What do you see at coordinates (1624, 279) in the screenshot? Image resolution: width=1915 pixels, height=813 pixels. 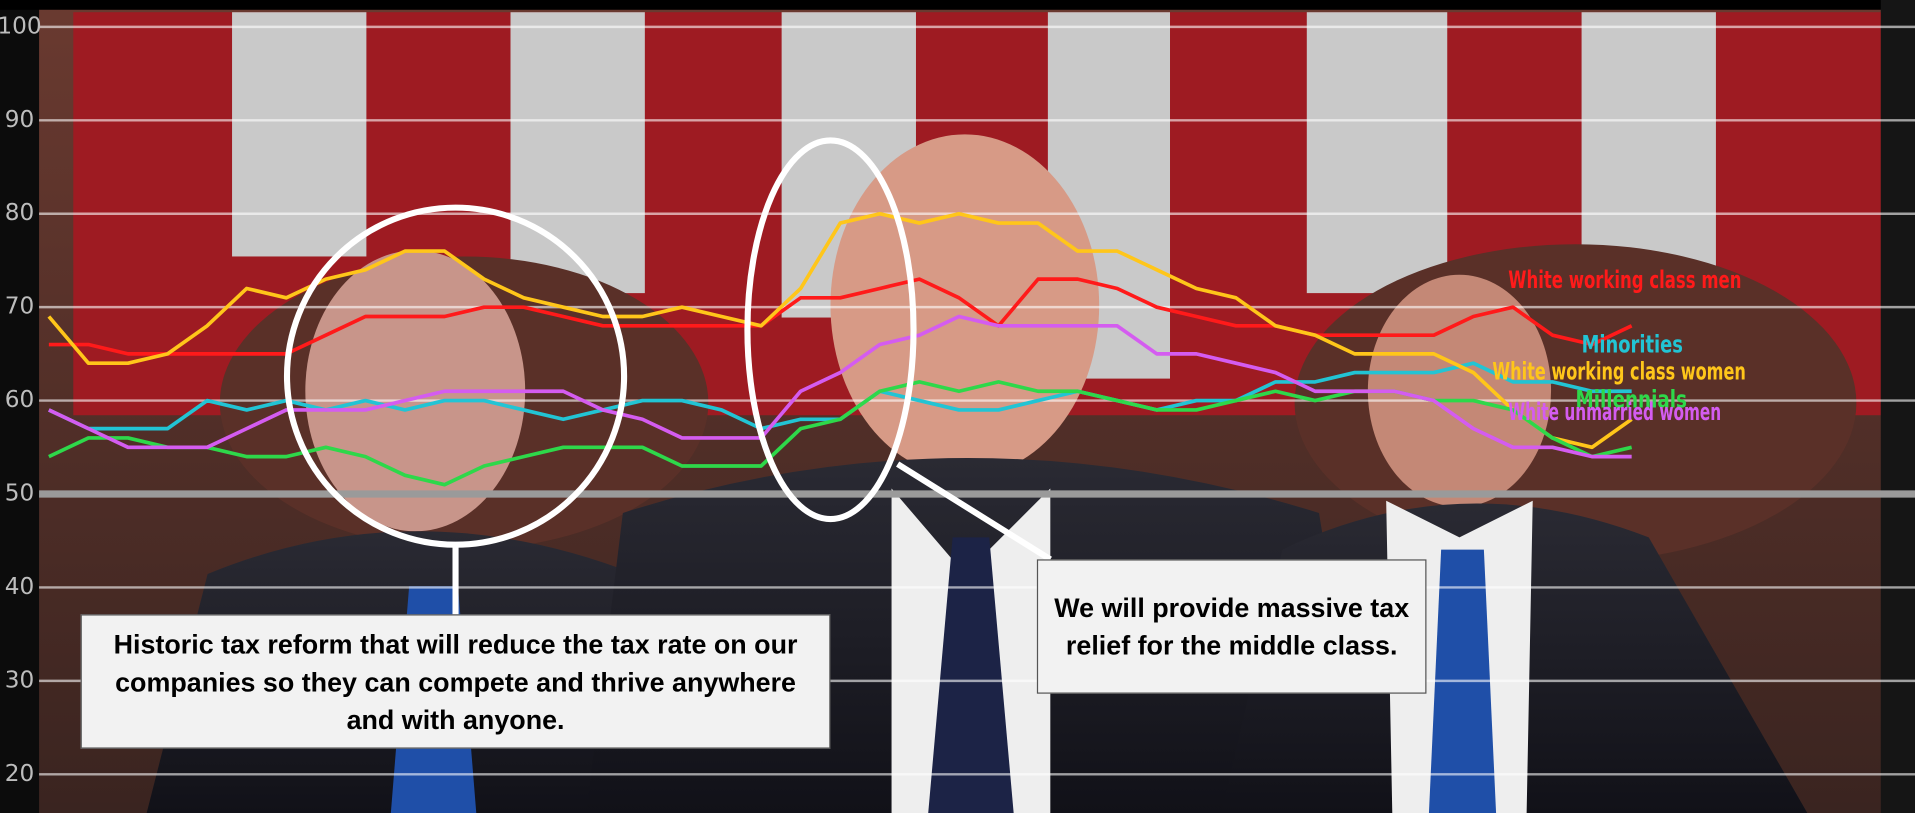 I see `legend-label: White working class men` at bounding box center [1624, 279].